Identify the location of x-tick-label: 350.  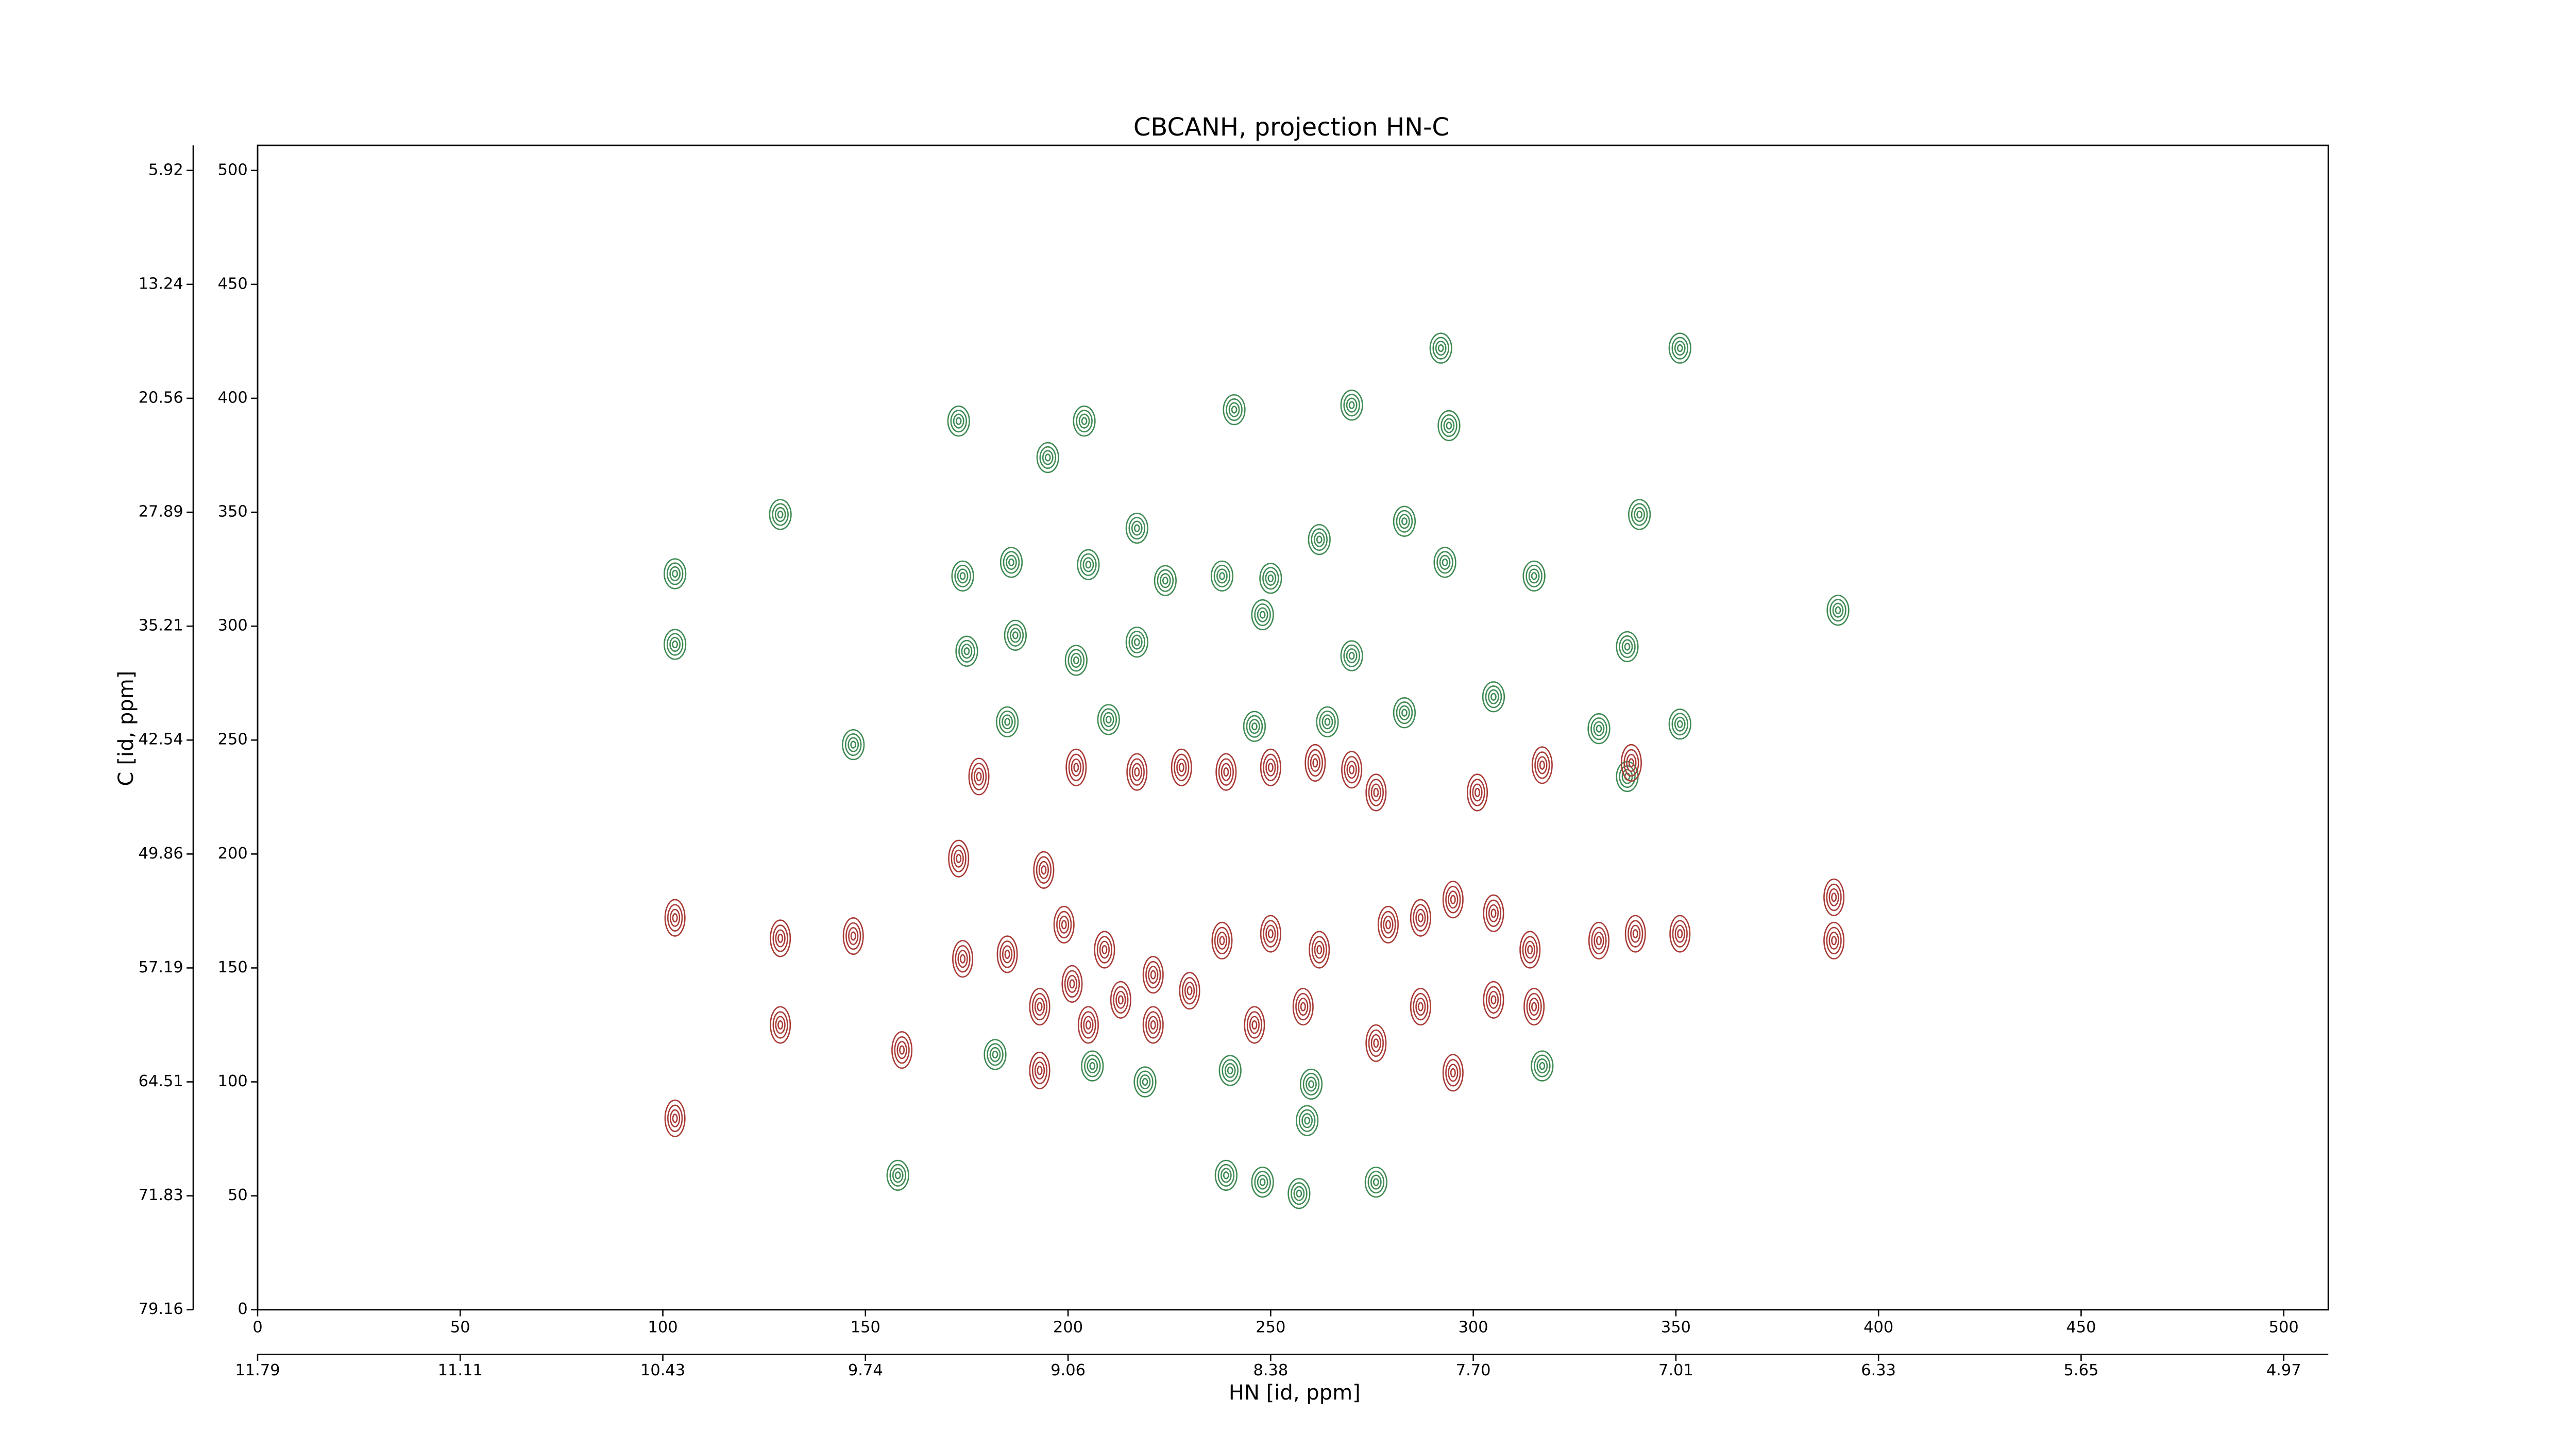
(1676, 1327).